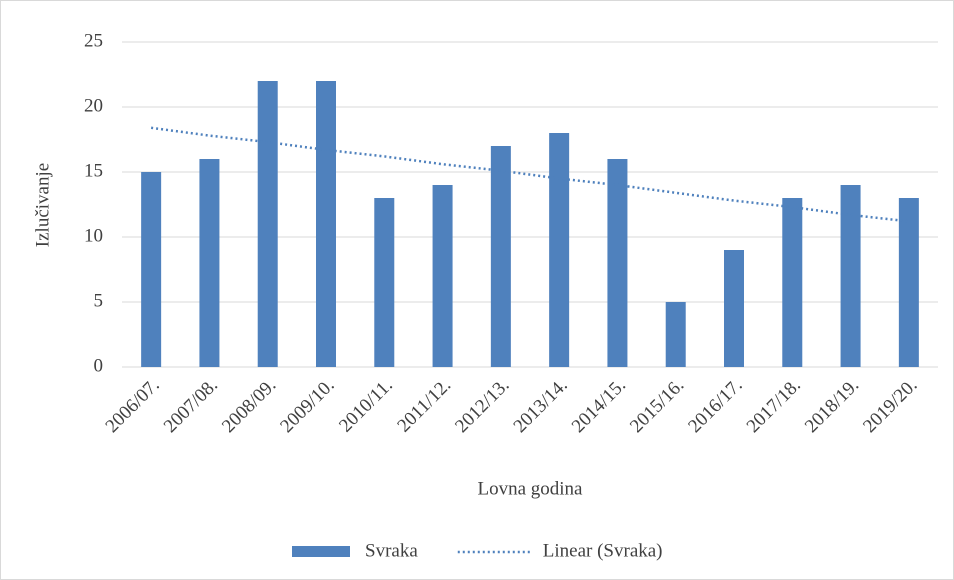 This screenshot has width=954, height=580. Describe the element at coordinates (99, 365) in the screenshot. I see `y-tick-label: 0` at that location.